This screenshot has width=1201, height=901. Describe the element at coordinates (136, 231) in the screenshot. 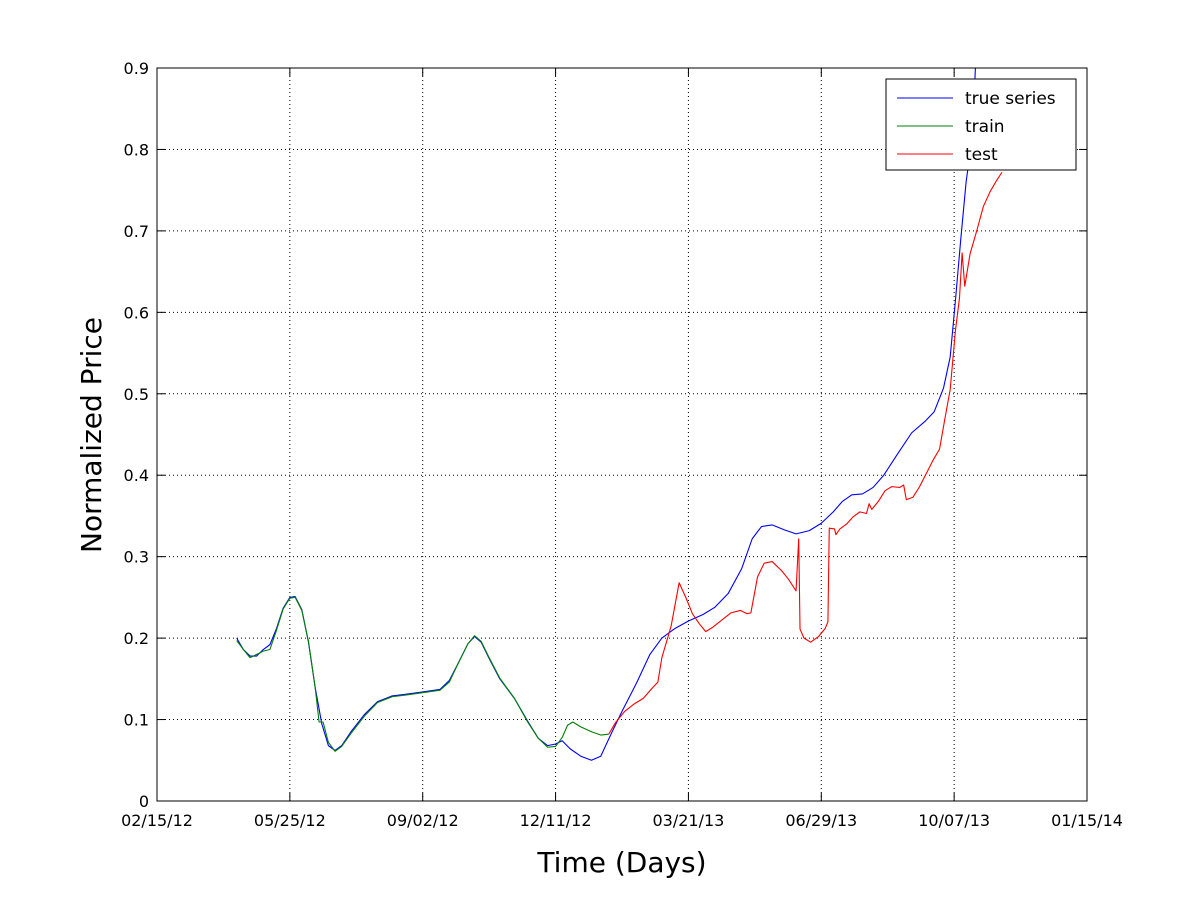

I see `y-tick-label: 0.7` at that location.